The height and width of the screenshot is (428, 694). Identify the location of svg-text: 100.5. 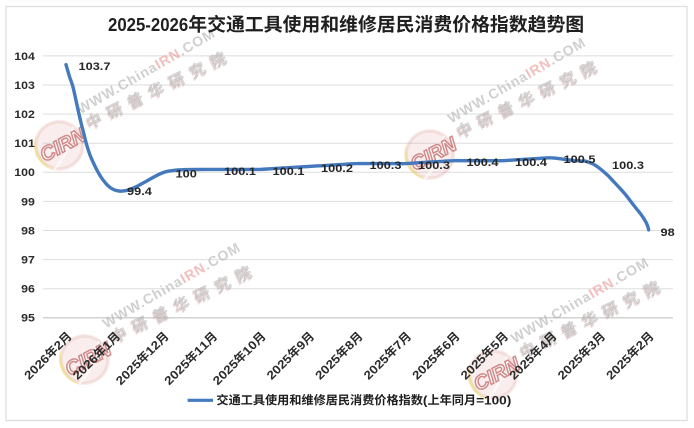
(580, 159).